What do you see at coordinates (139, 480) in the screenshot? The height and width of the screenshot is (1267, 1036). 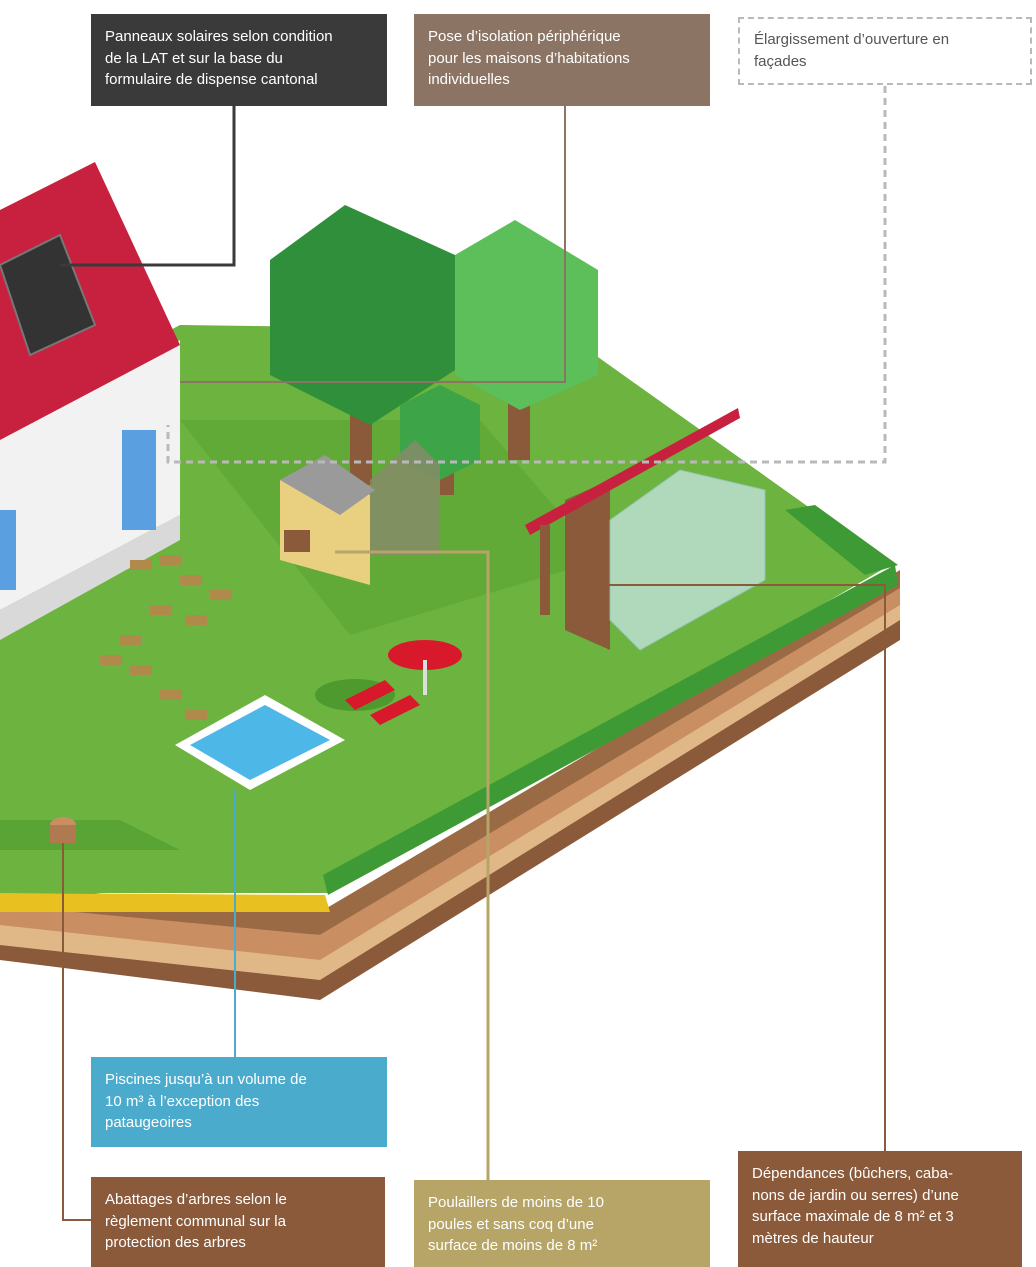 I see `house-window` at bounding box center [139, 480].